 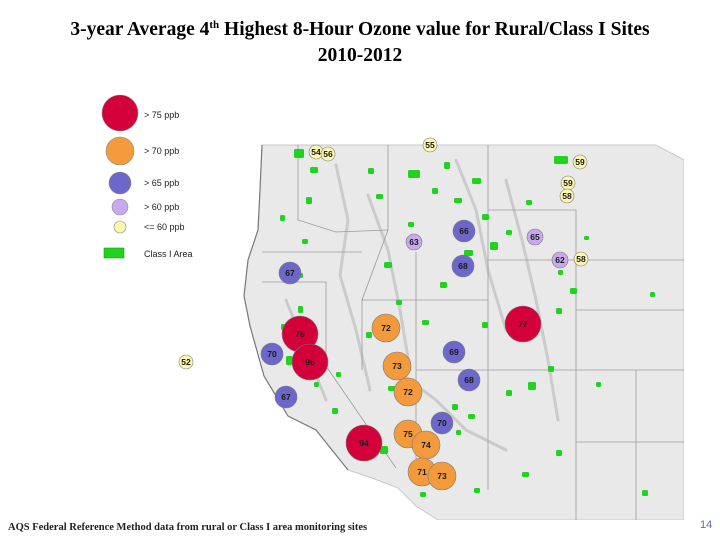 I want to click on site-value-label: 96, so click(x=310, y=362).